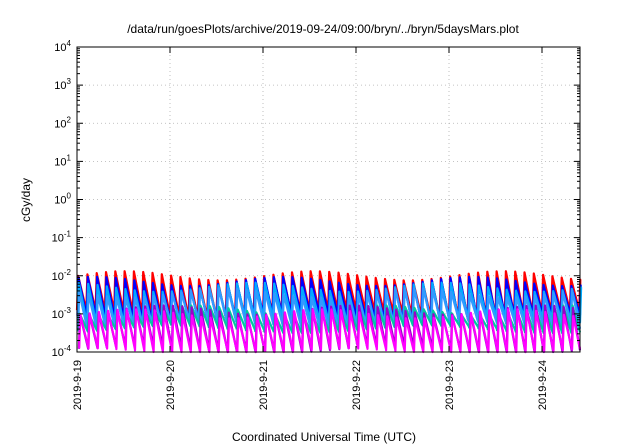  Describe the element at coordinates (62, 46) in the screenshot. I see `y-tick-label: 10⁴` at that location.